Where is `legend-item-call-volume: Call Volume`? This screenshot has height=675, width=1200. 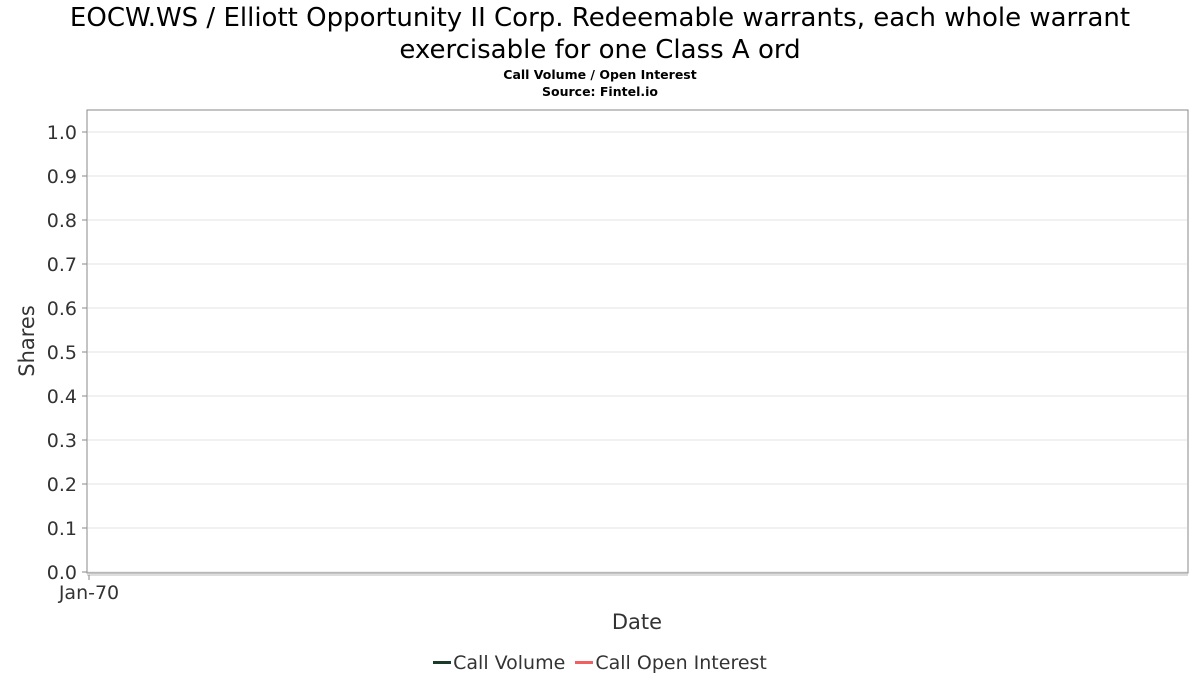
legend-item-call-volume: Call Volume is located at coordinates (499, 663).